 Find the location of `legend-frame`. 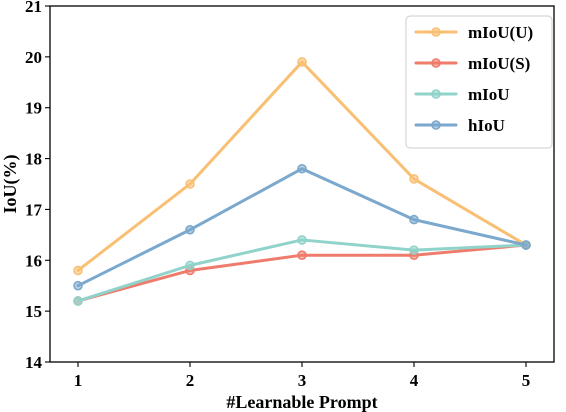

legend-frame is located at coordinates (479, 82).